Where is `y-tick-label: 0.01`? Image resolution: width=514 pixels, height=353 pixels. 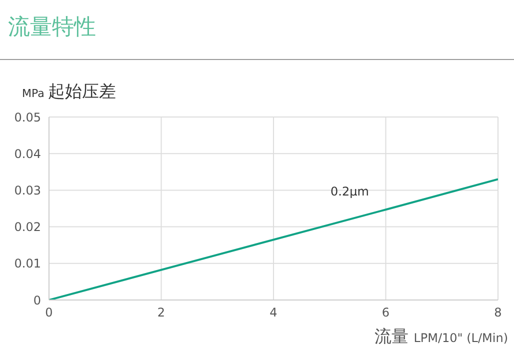
y-tick-label: 0.01 is located at coordinates (27, 263).